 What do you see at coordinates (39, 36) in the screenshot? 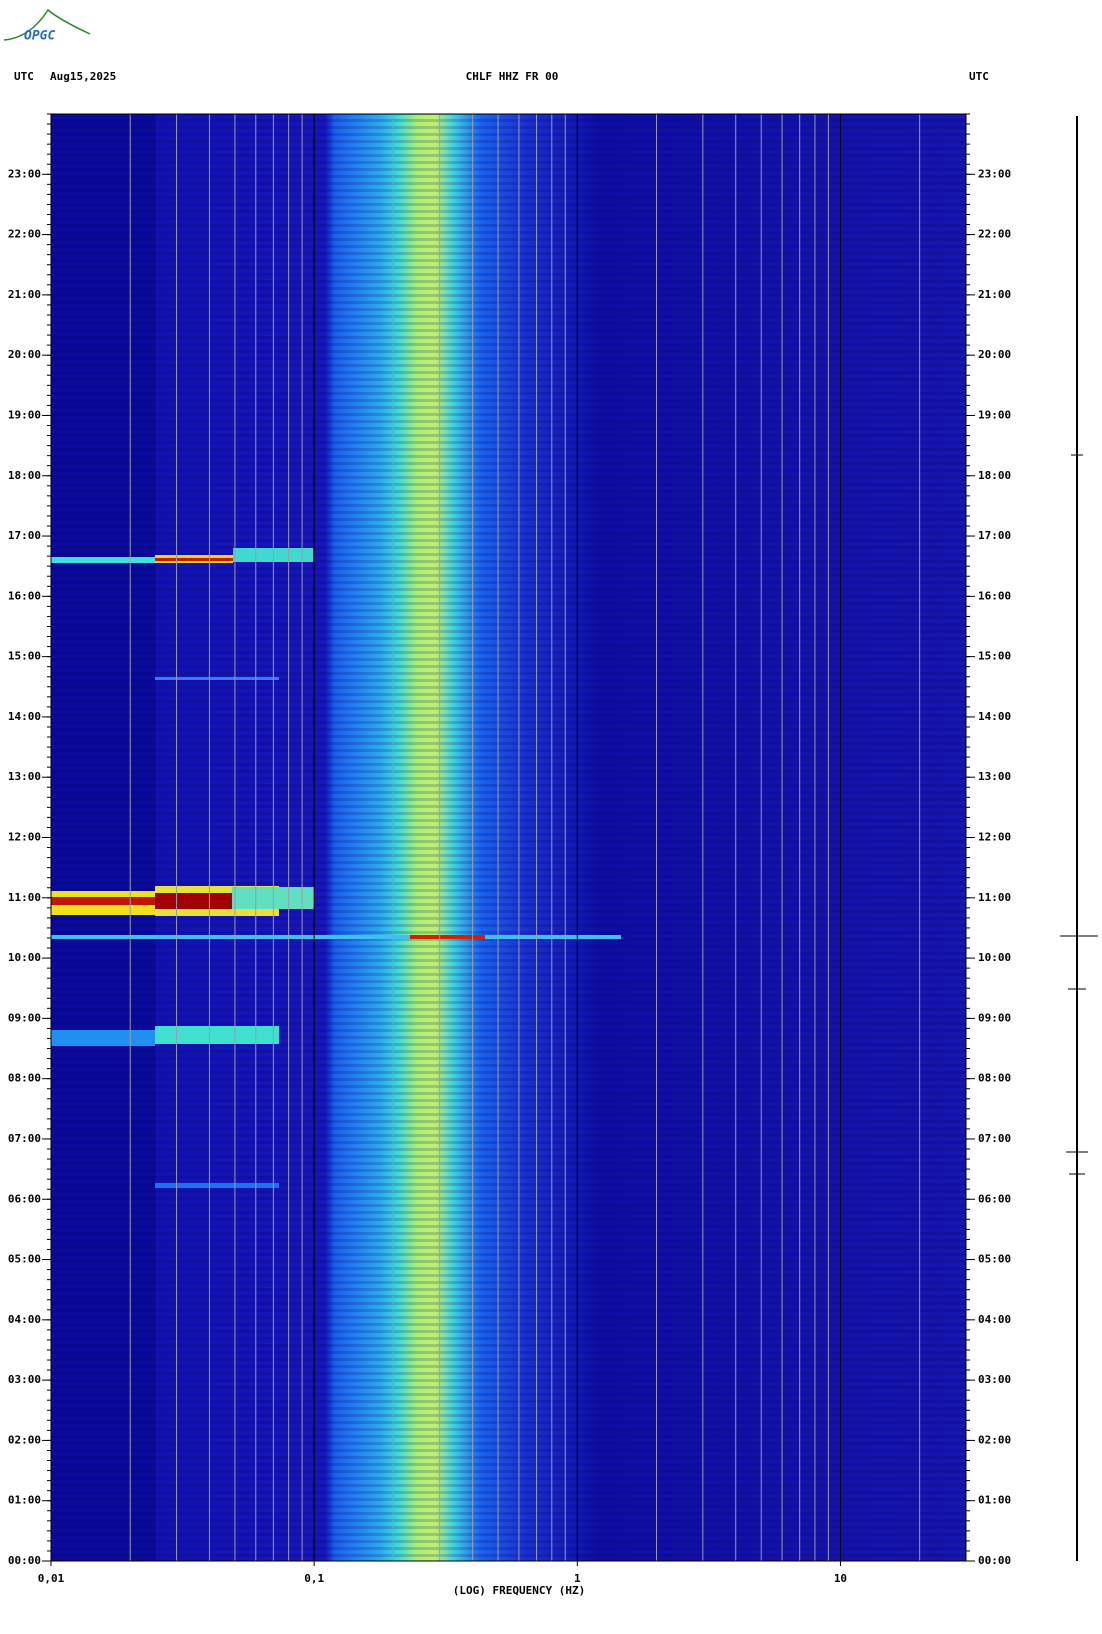
I see `logo-text: OPGC` at bounding box center [39, 36].